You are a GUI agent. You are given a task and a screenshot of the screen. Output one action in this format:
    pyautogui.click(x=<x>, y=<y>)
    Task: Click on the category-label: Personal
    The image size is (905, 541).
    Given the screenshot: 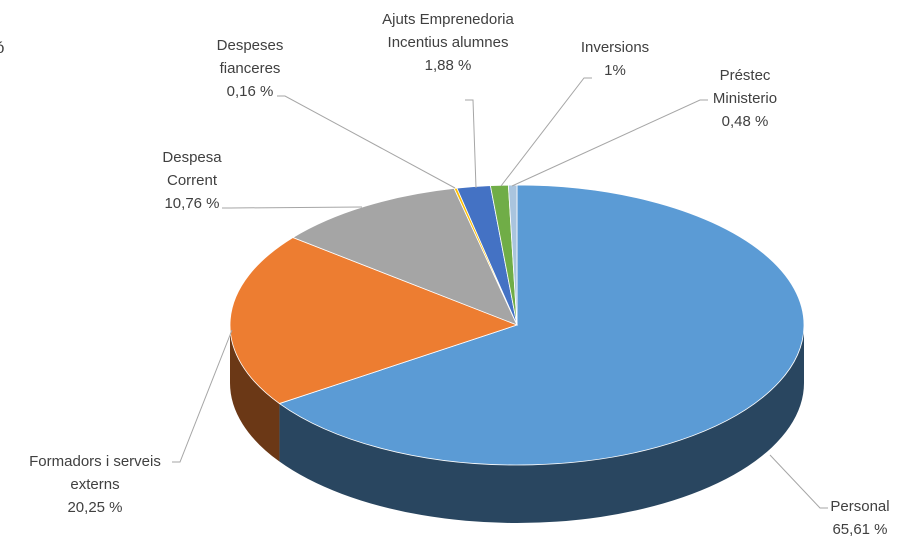 What is the action you would take?
    pyautogui.click(x=860, y=506)
    